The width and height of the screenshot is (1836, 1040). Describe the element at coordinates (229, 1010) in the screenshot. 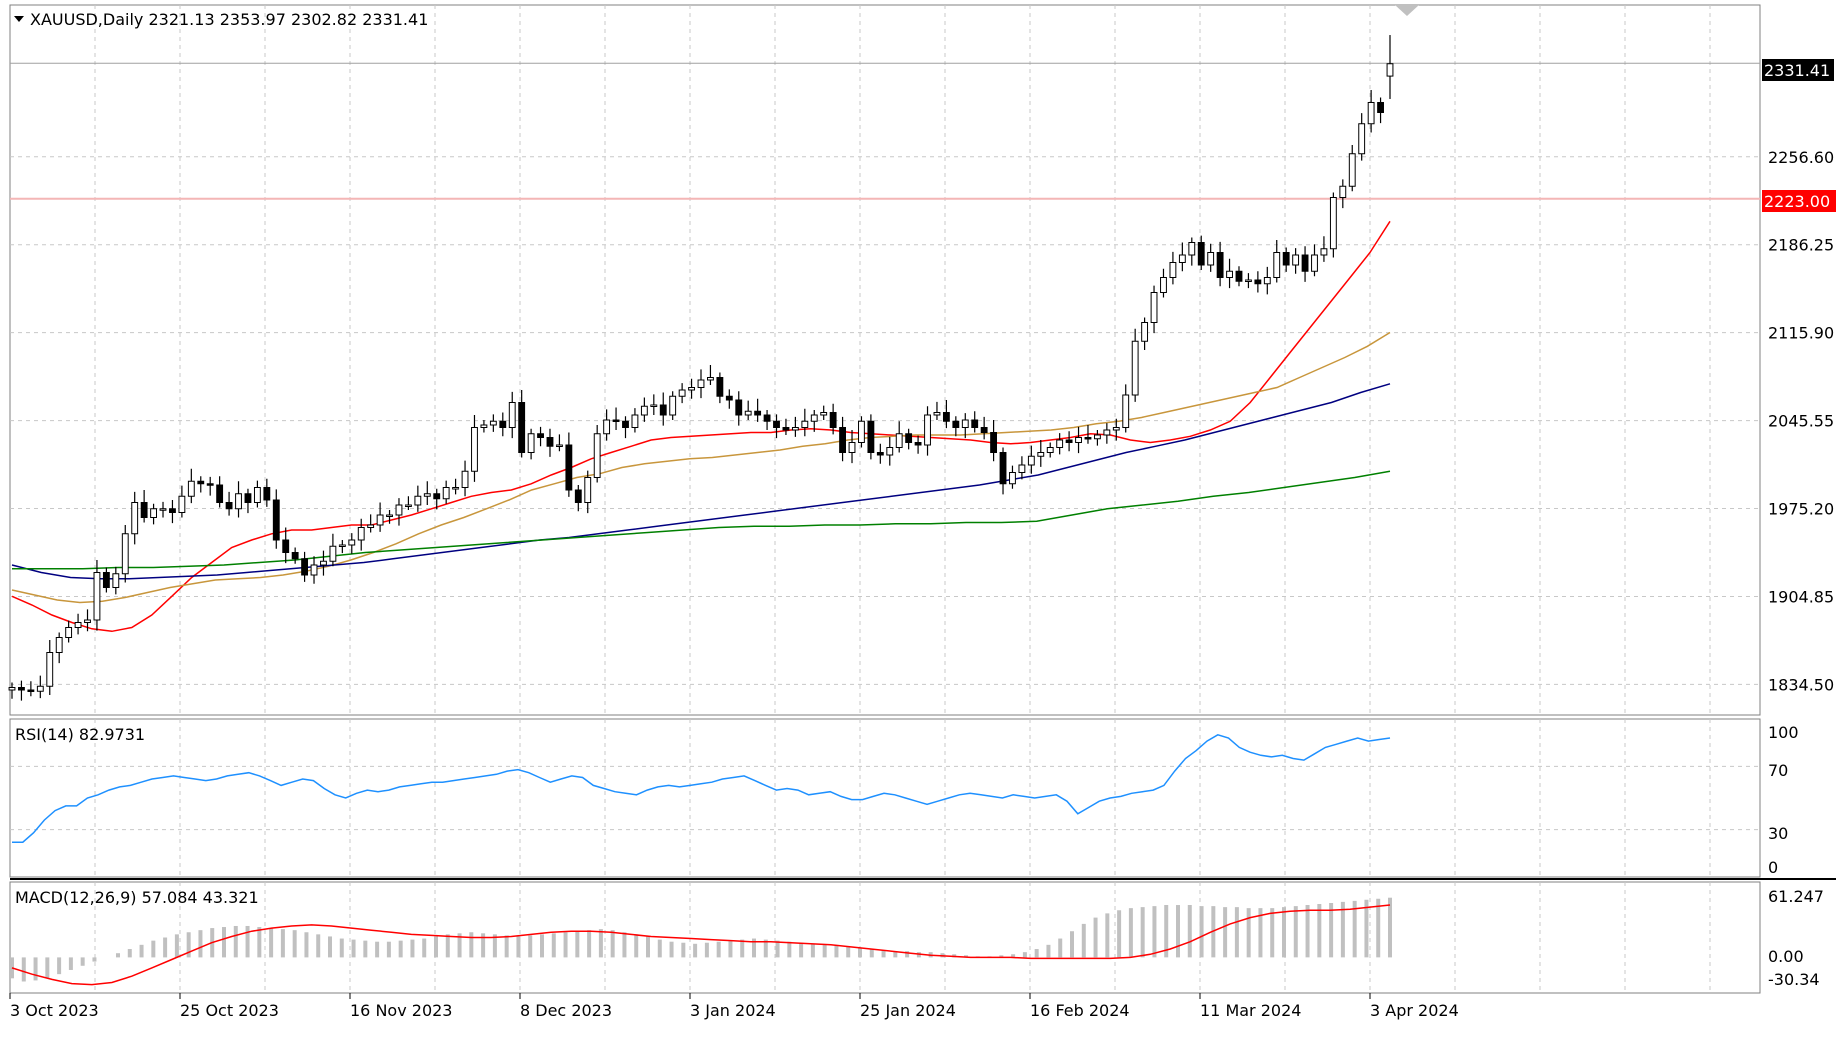

I see `time-tick-label: 25 Oct 2023` at that location.